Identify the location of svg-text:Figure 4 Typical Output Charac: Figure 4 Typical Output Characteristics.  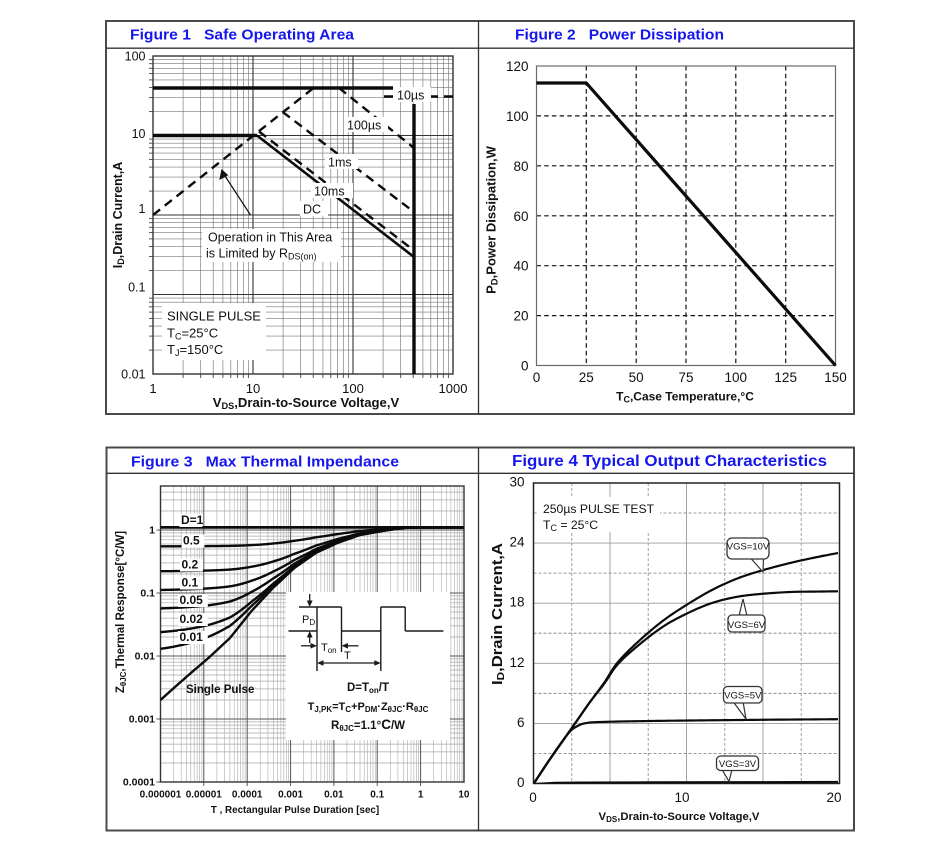
(669, 461).